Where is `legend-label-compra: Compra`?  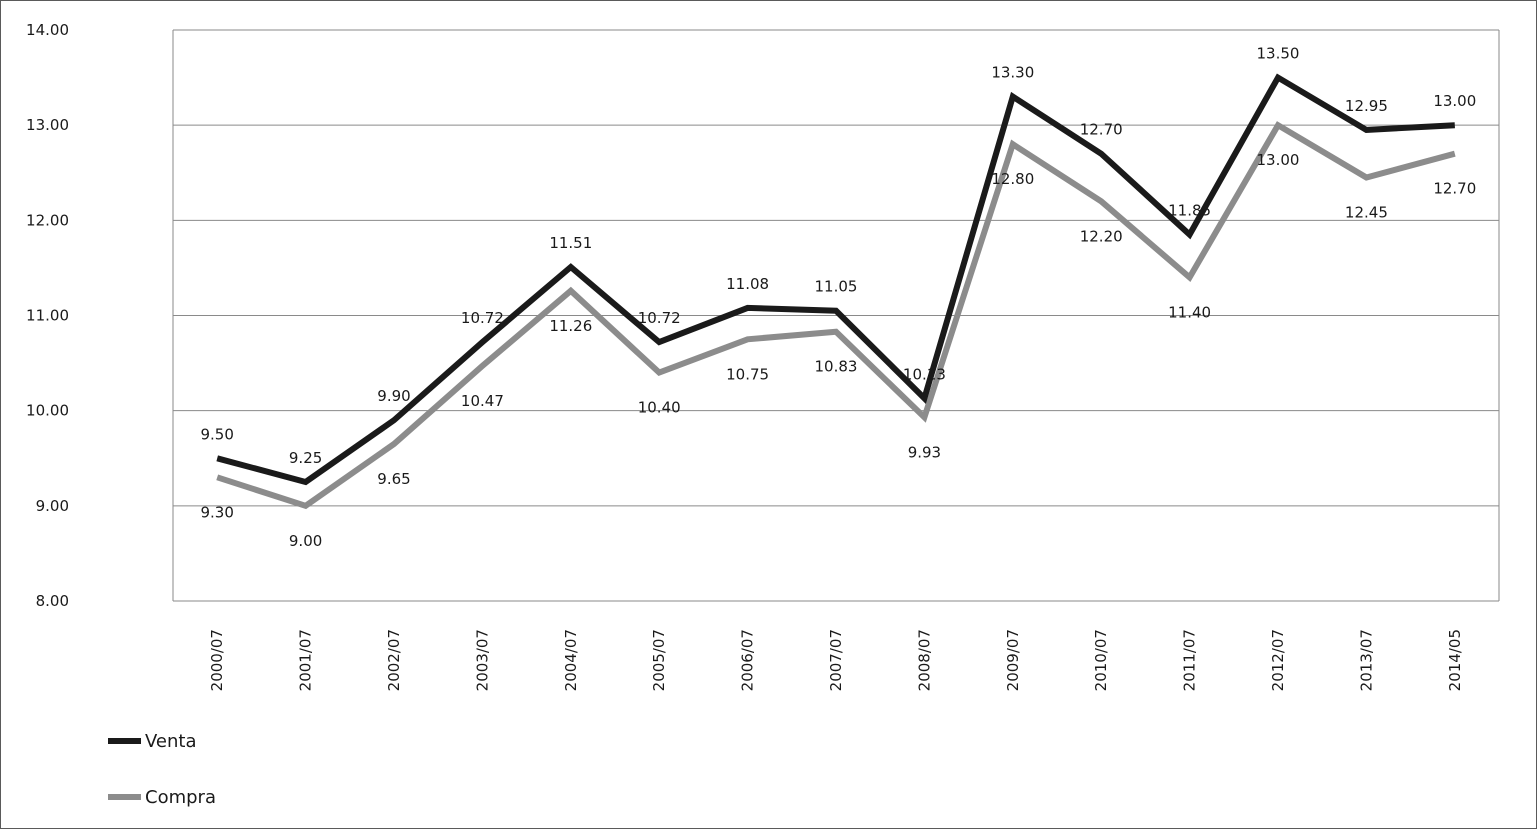
legend-label-compra: Compra is located at coordinates (180, 797).